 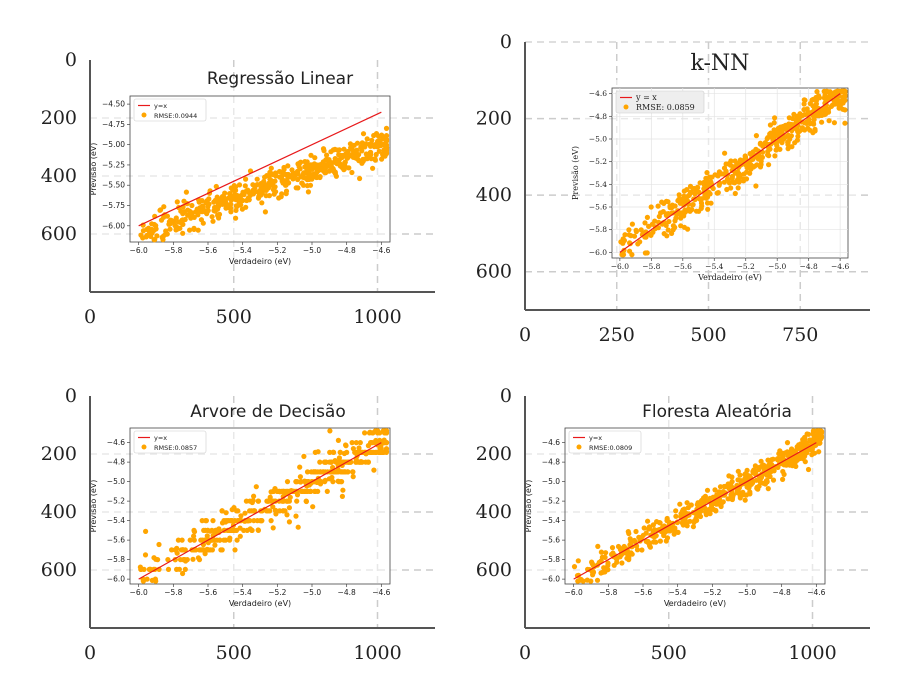 What do you see at coordinates (116, 579) in the screenshot?
I see `inner-y-tick-label: −6.0` at bounding box center [116, 579].